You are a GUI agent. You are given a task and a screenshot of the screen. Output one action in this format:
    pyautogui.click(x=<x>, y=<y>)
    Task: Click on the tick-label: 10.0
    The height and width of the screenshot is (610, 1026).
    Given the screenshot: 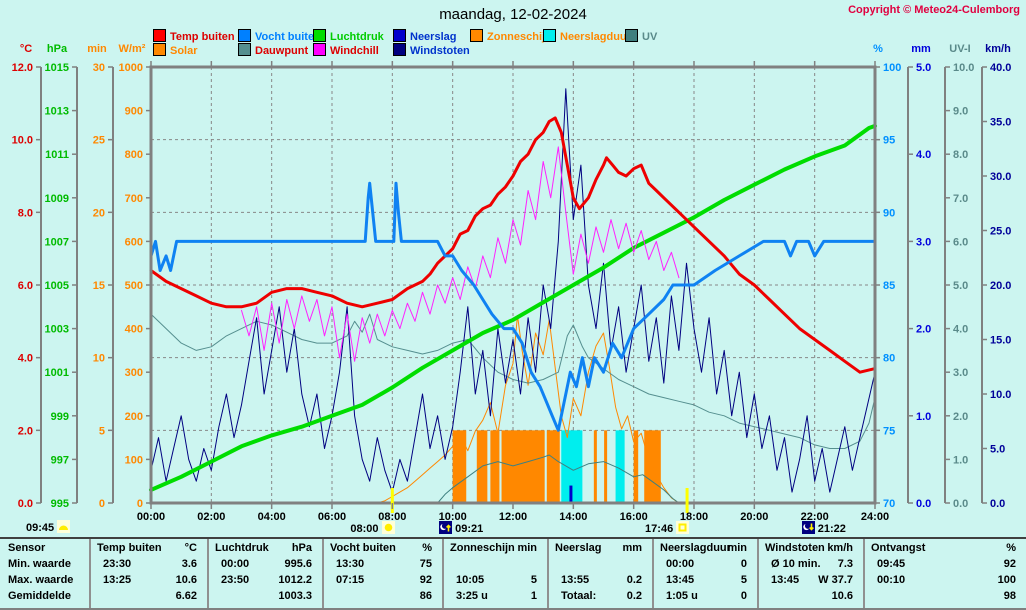 What is the action you would take?
    pyautogui.click(x=963, y=68)
    